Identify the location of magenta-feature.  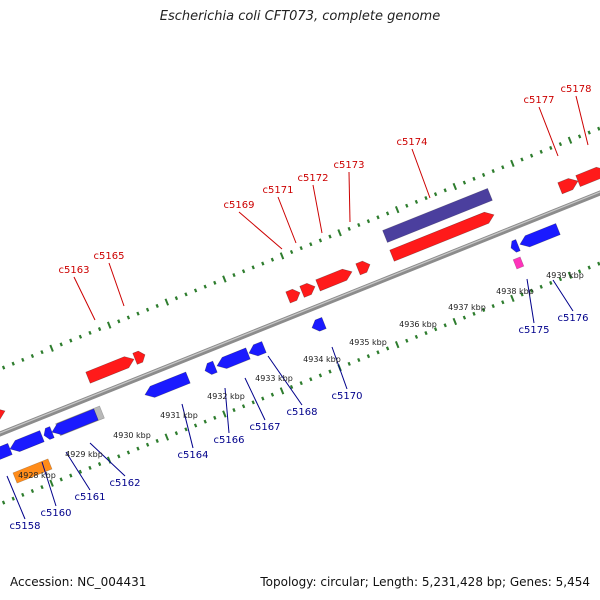
(518, 263).